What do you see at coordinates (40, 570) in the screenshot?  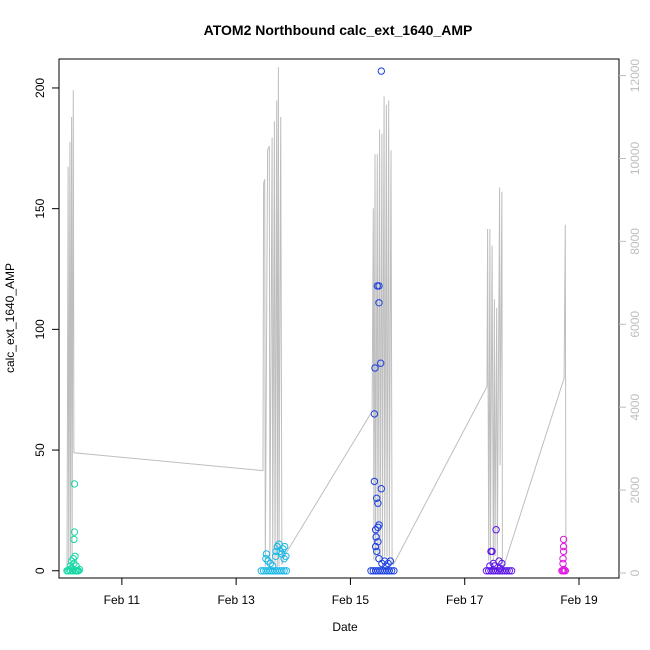 I see `y-tick-label: 0` at bounding box center [40, 570].